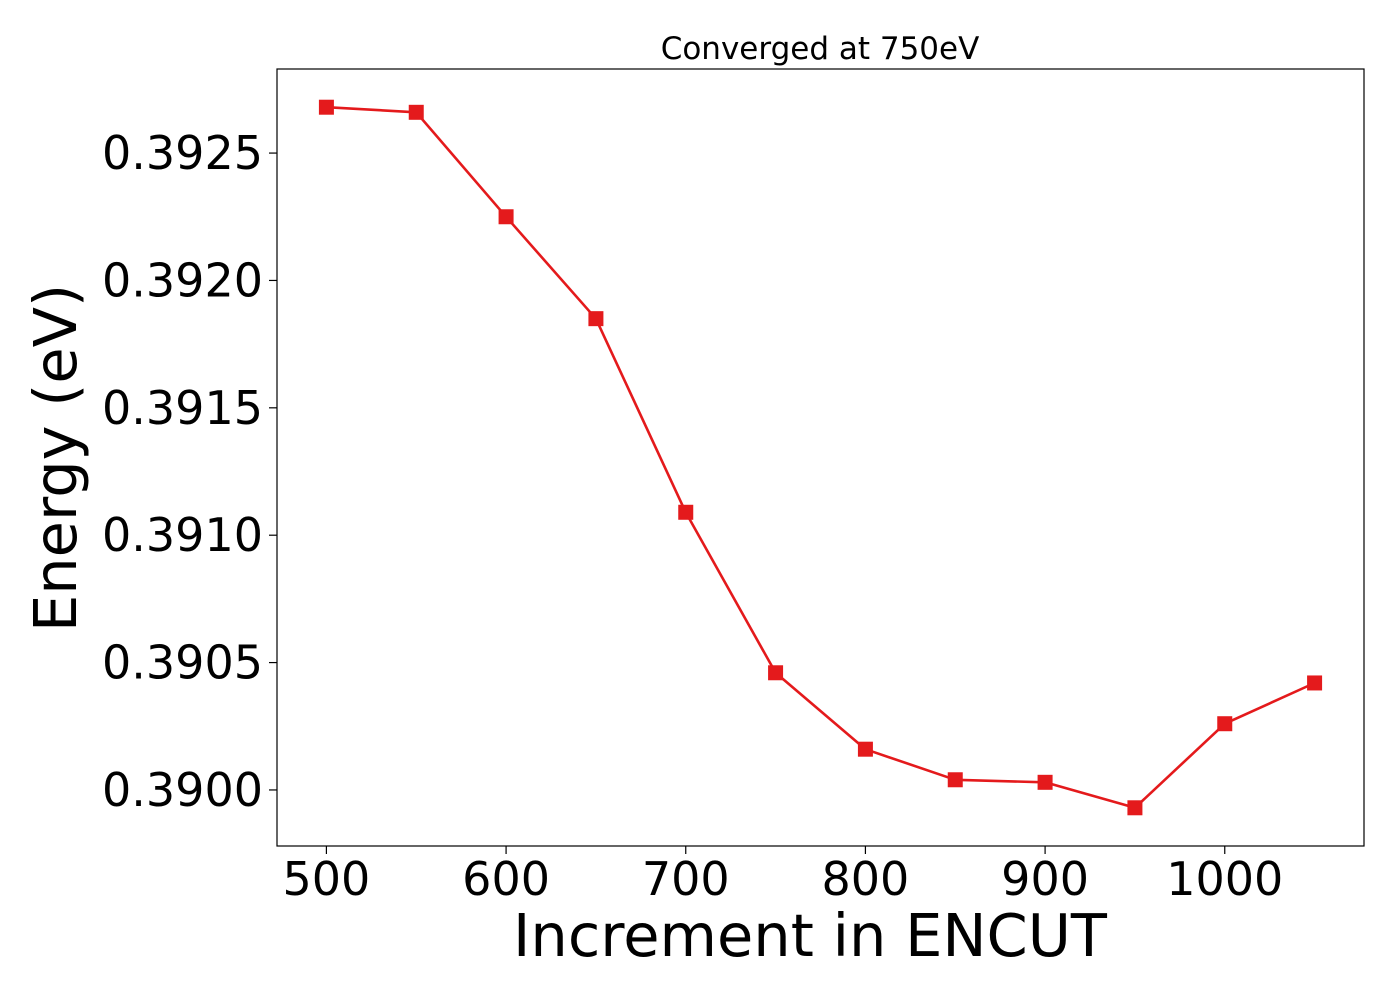 This screenshot has width=1400, height=1005. Describe the element at coordinates (783, 876) in the screenshot. I see `x-axis-ticks: 500 600 700 800 900 1000` at that location.